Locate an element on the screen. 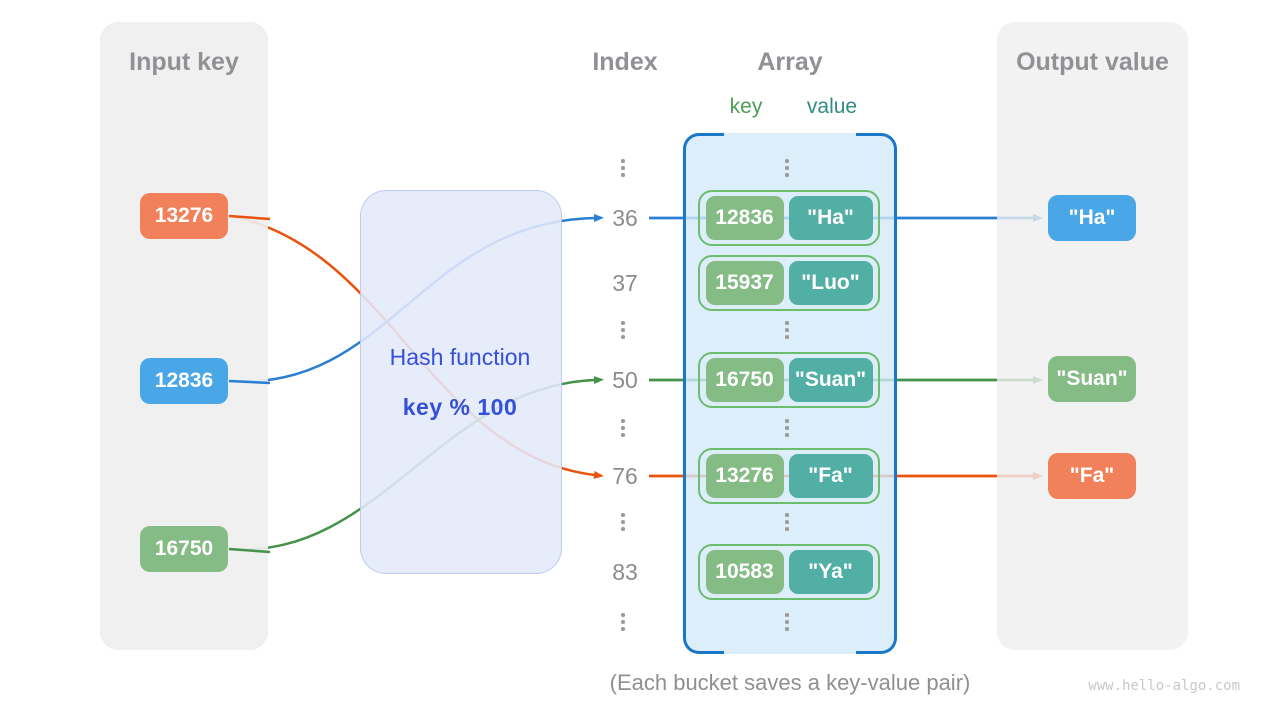  bucket-row-76: 13276 "Fa" is located at coordinates (789, 476).